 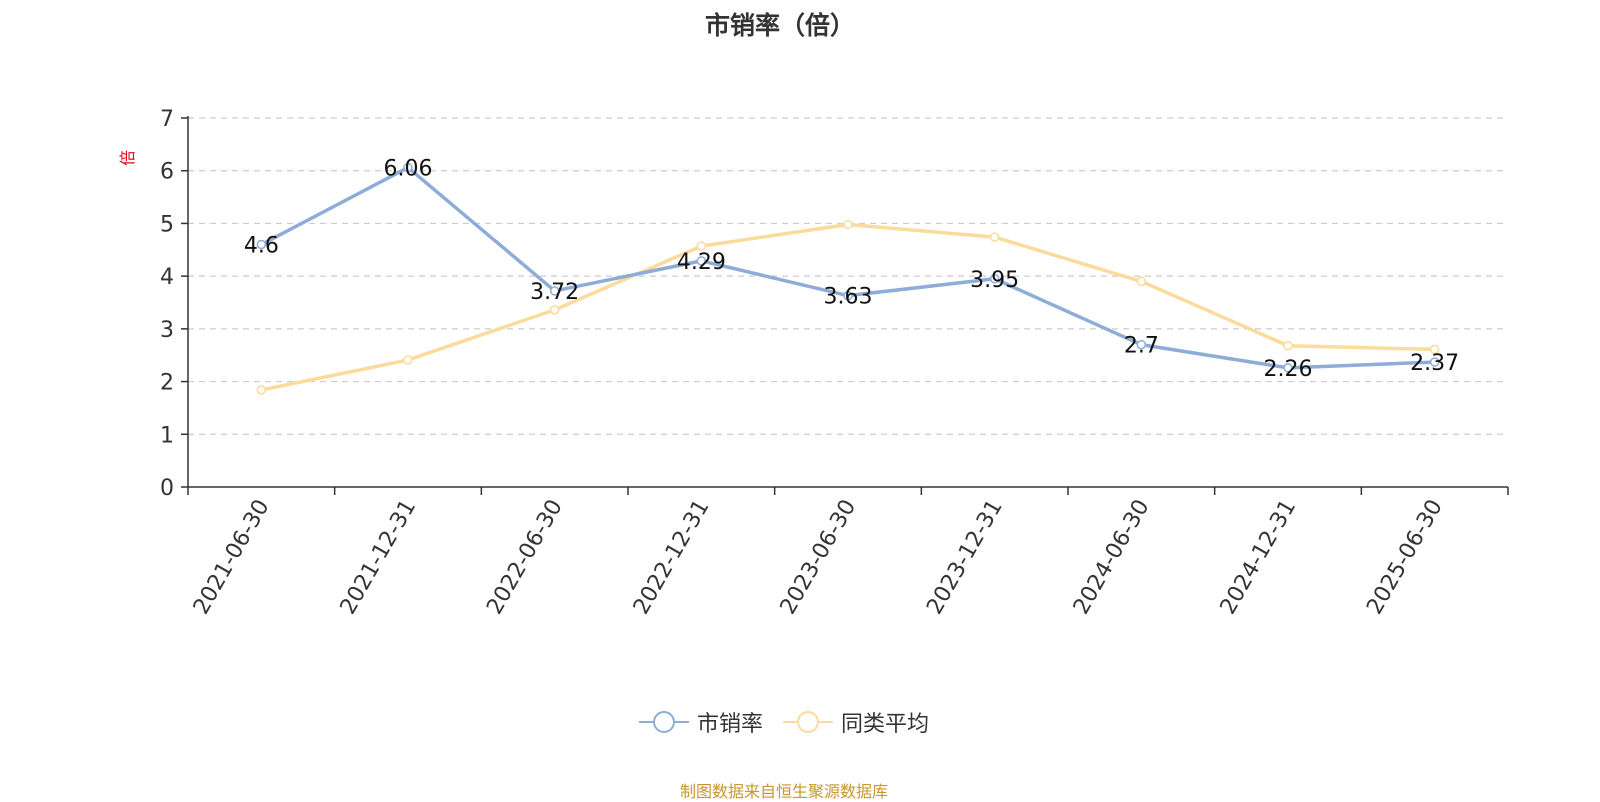 I want to click on legend-label: 市销率, so click(x=729, y=724).